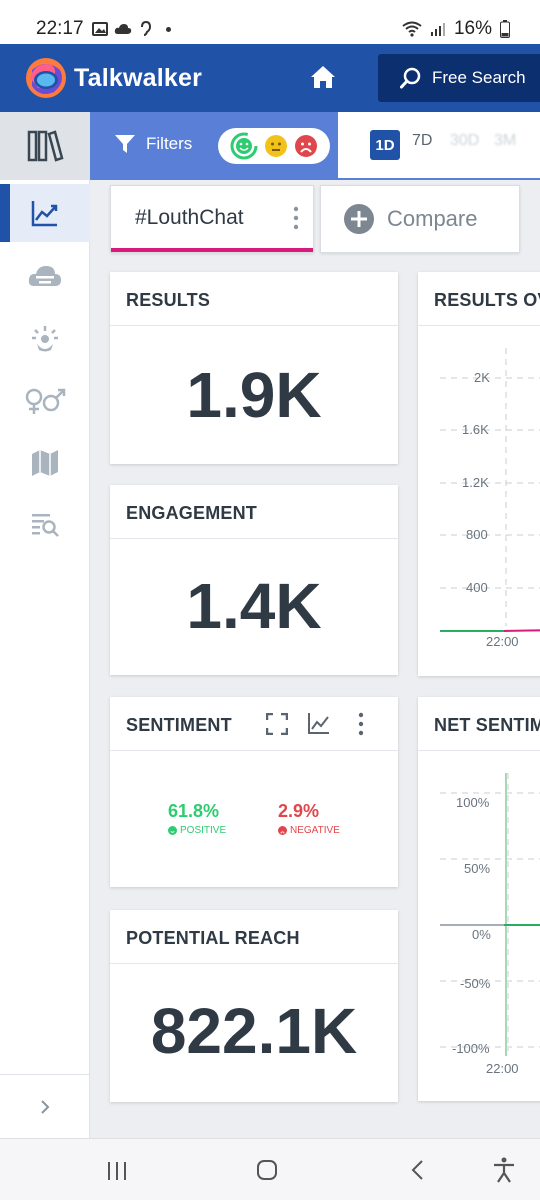  I want to click on status-icons, so click(131, 29).